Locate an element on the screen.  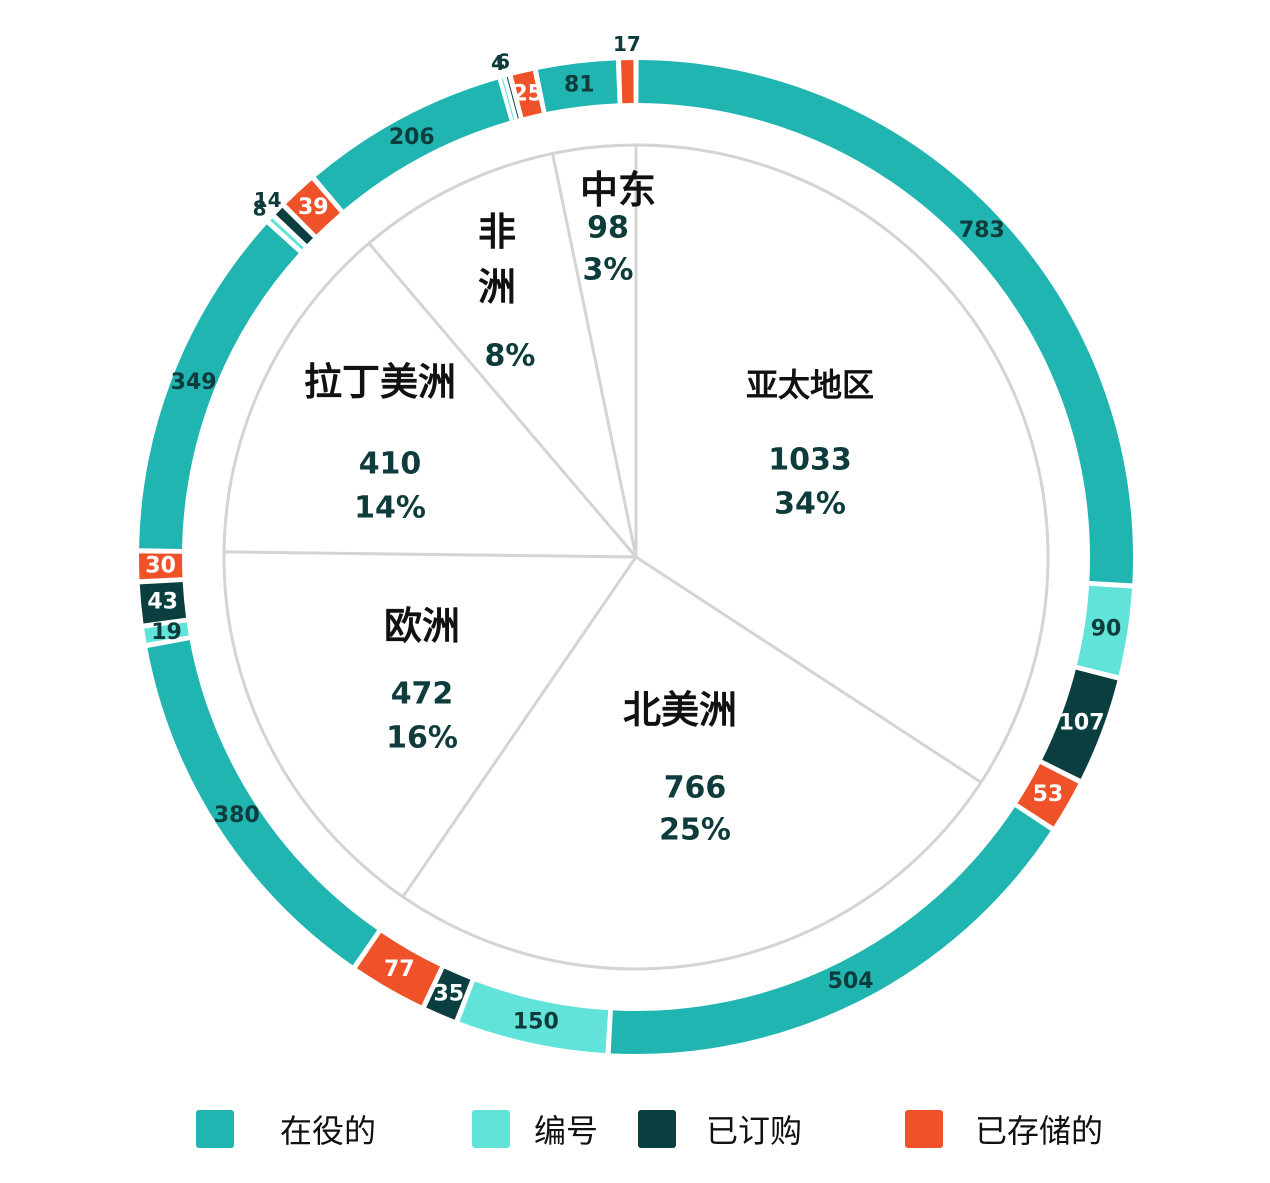
legend-swatch-numbered is located at coordinates (491, 1129).